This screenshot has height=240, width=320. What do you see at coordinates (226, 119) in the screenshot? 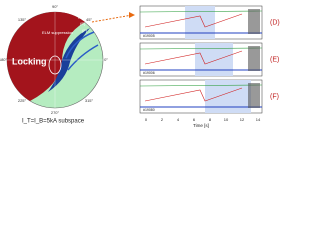
I see `x-tick-label: 10` at bounding box center [226, 119].